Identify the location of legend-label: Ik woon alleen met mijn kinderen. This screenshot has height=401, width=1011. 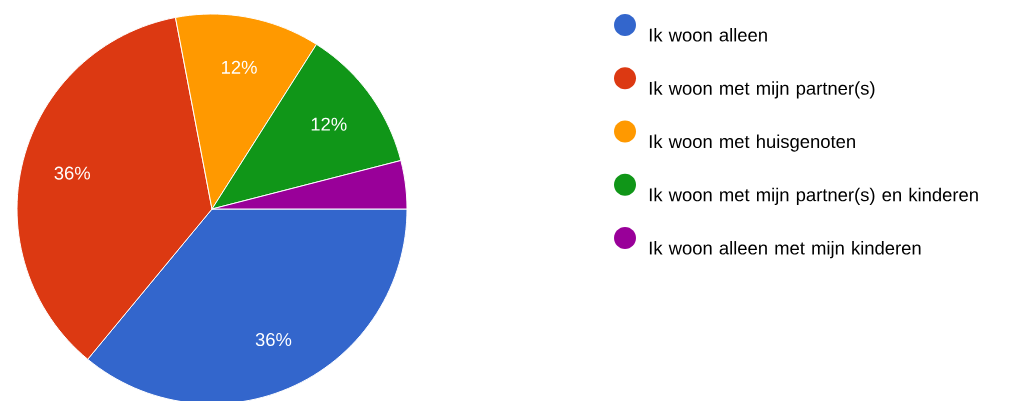
(785, 250).